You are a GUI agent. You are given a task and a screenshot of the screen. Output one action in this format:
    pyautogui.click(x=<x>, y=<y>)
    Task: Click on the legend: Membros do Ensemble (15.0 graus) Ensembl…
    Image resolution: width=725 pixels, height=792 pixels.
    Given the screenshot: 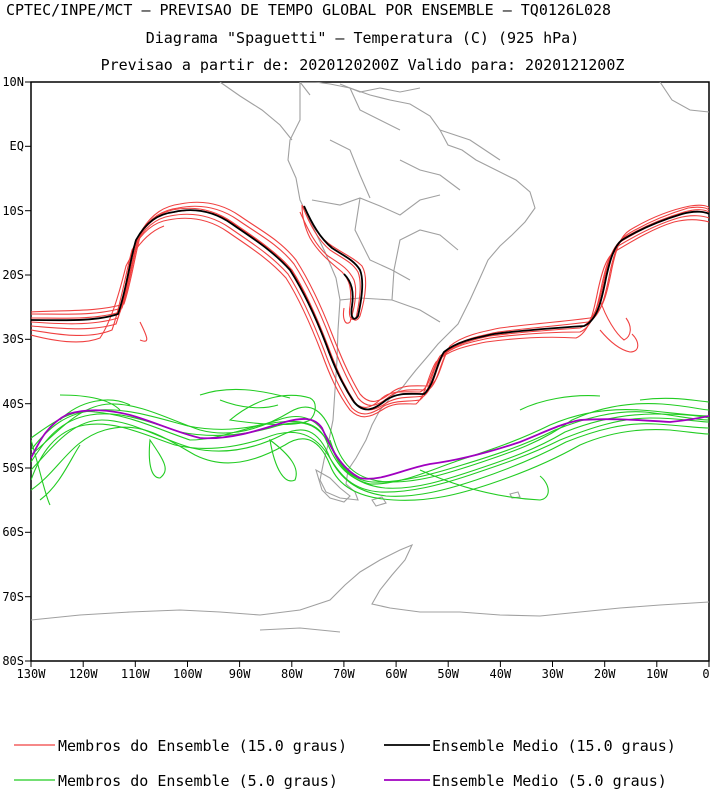 What is the action you would take?
    pyautogui.click(x=345, y=763)
    